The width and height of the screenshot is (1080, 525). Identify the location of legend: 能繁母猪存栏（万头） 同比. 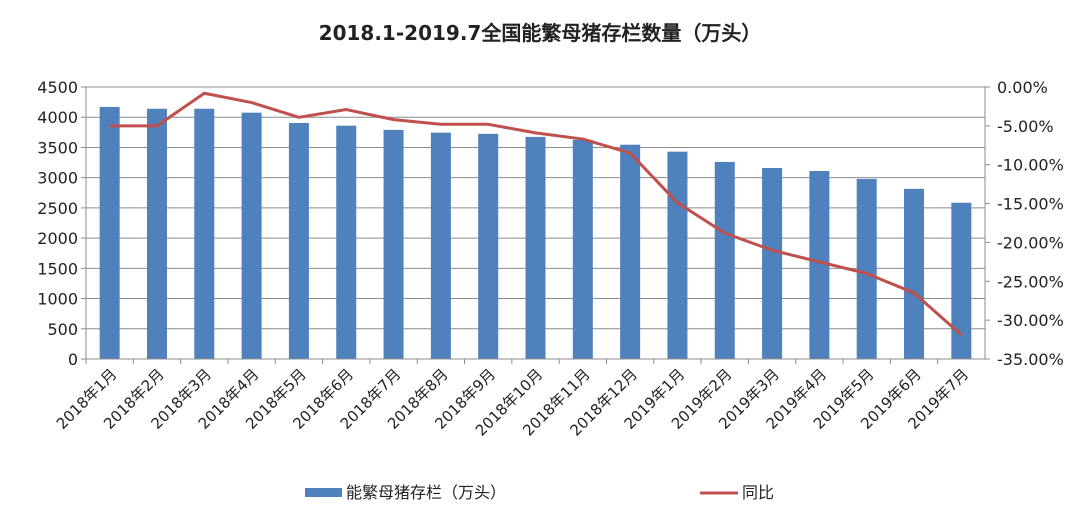
(539, 492).